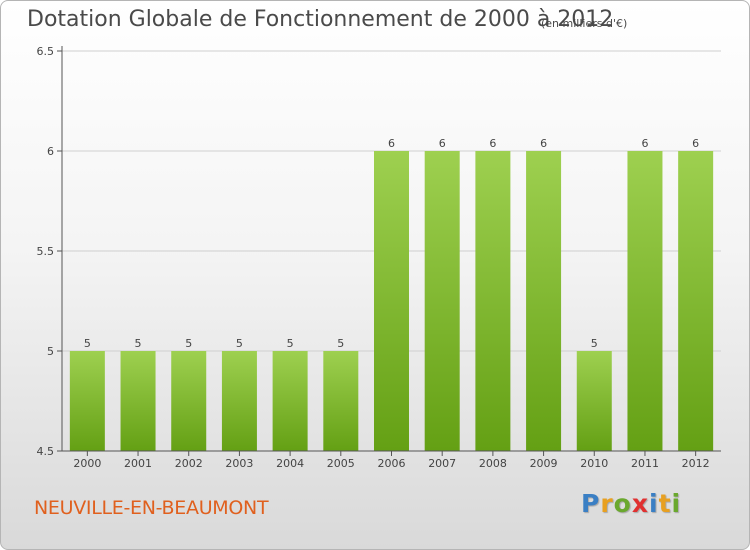 This screenshot has height=550, width=750. What do you see at coordinates (622, 503) in the screenshot?
I see `logo-letter: o` at bounding box center [622, 503].